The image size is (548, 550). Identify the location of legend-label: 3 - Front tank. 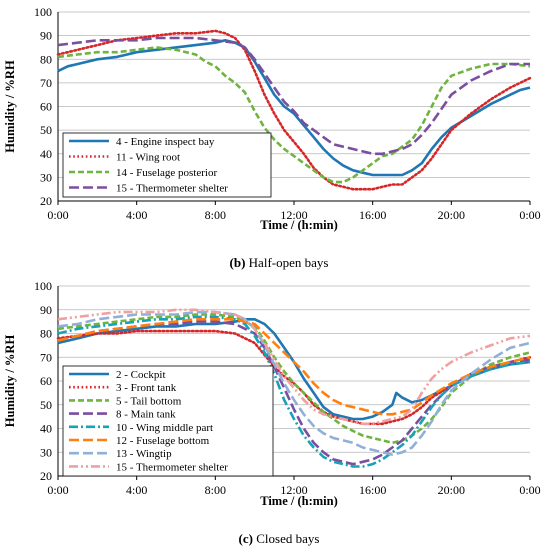
(146, 388).